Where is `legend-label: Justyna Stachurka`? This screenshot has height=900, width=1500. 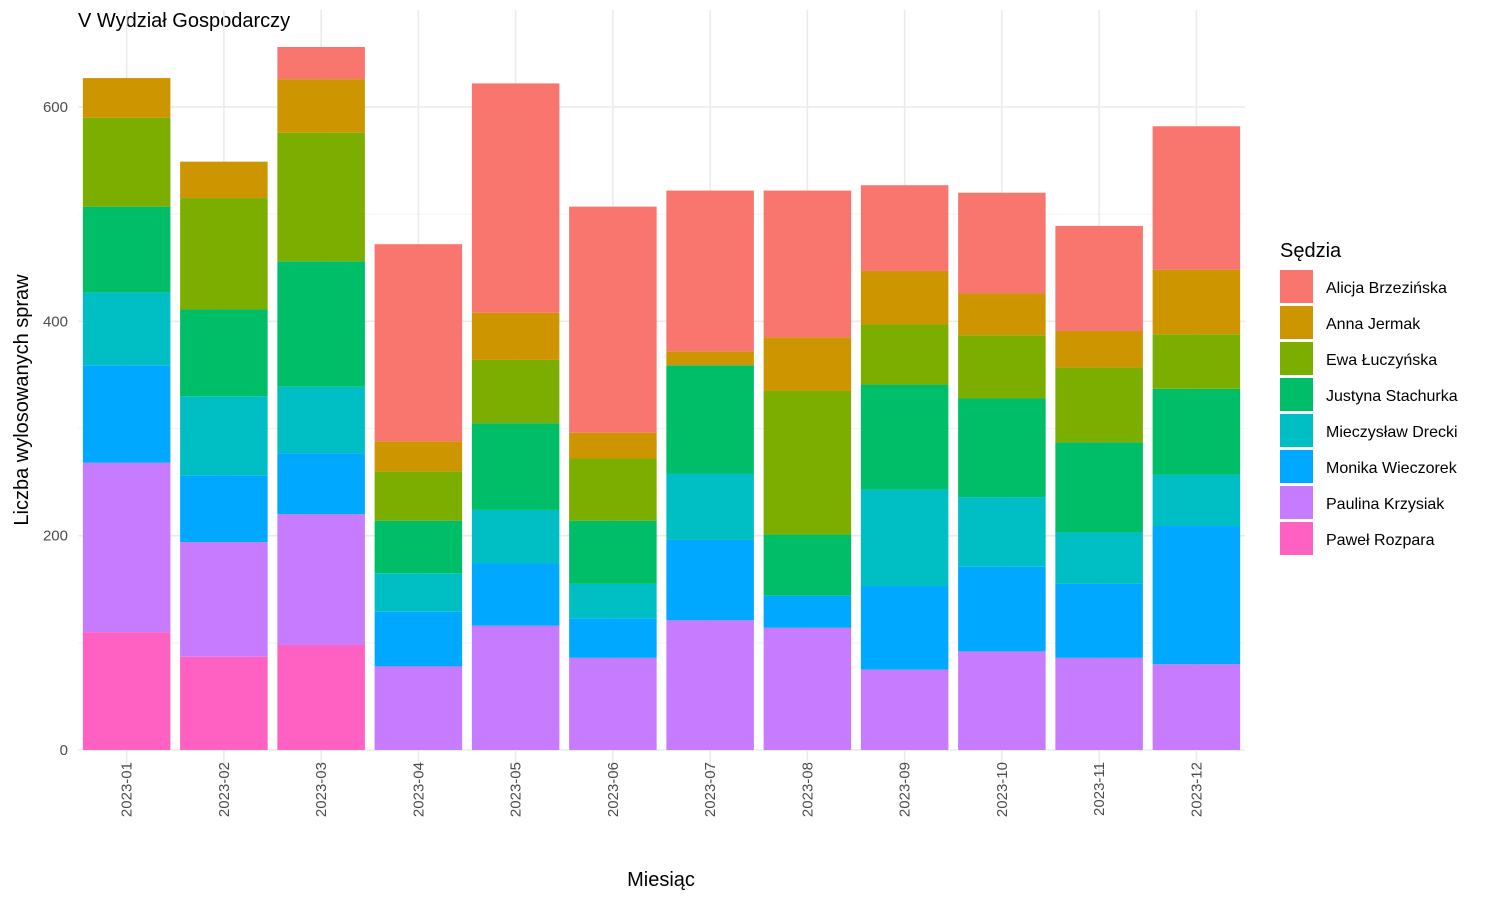
legend-label: Justyna Stachurka is located at coordinates (1392, 396).